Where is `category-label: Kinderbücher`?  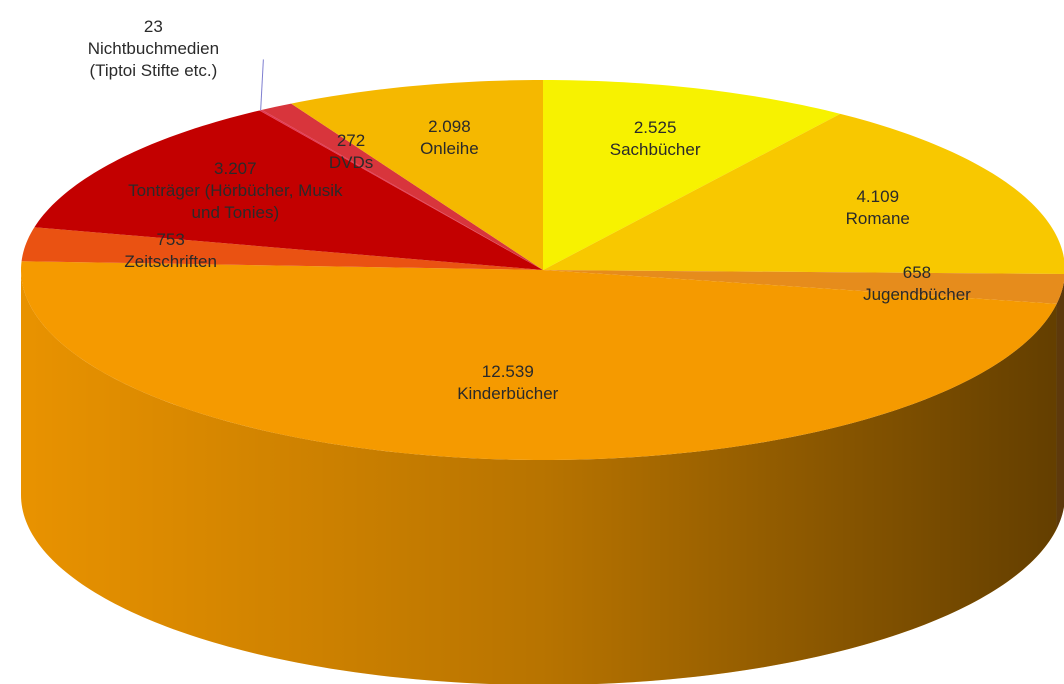
category-label: Kinderbücher is located at coordinates (508, 394).